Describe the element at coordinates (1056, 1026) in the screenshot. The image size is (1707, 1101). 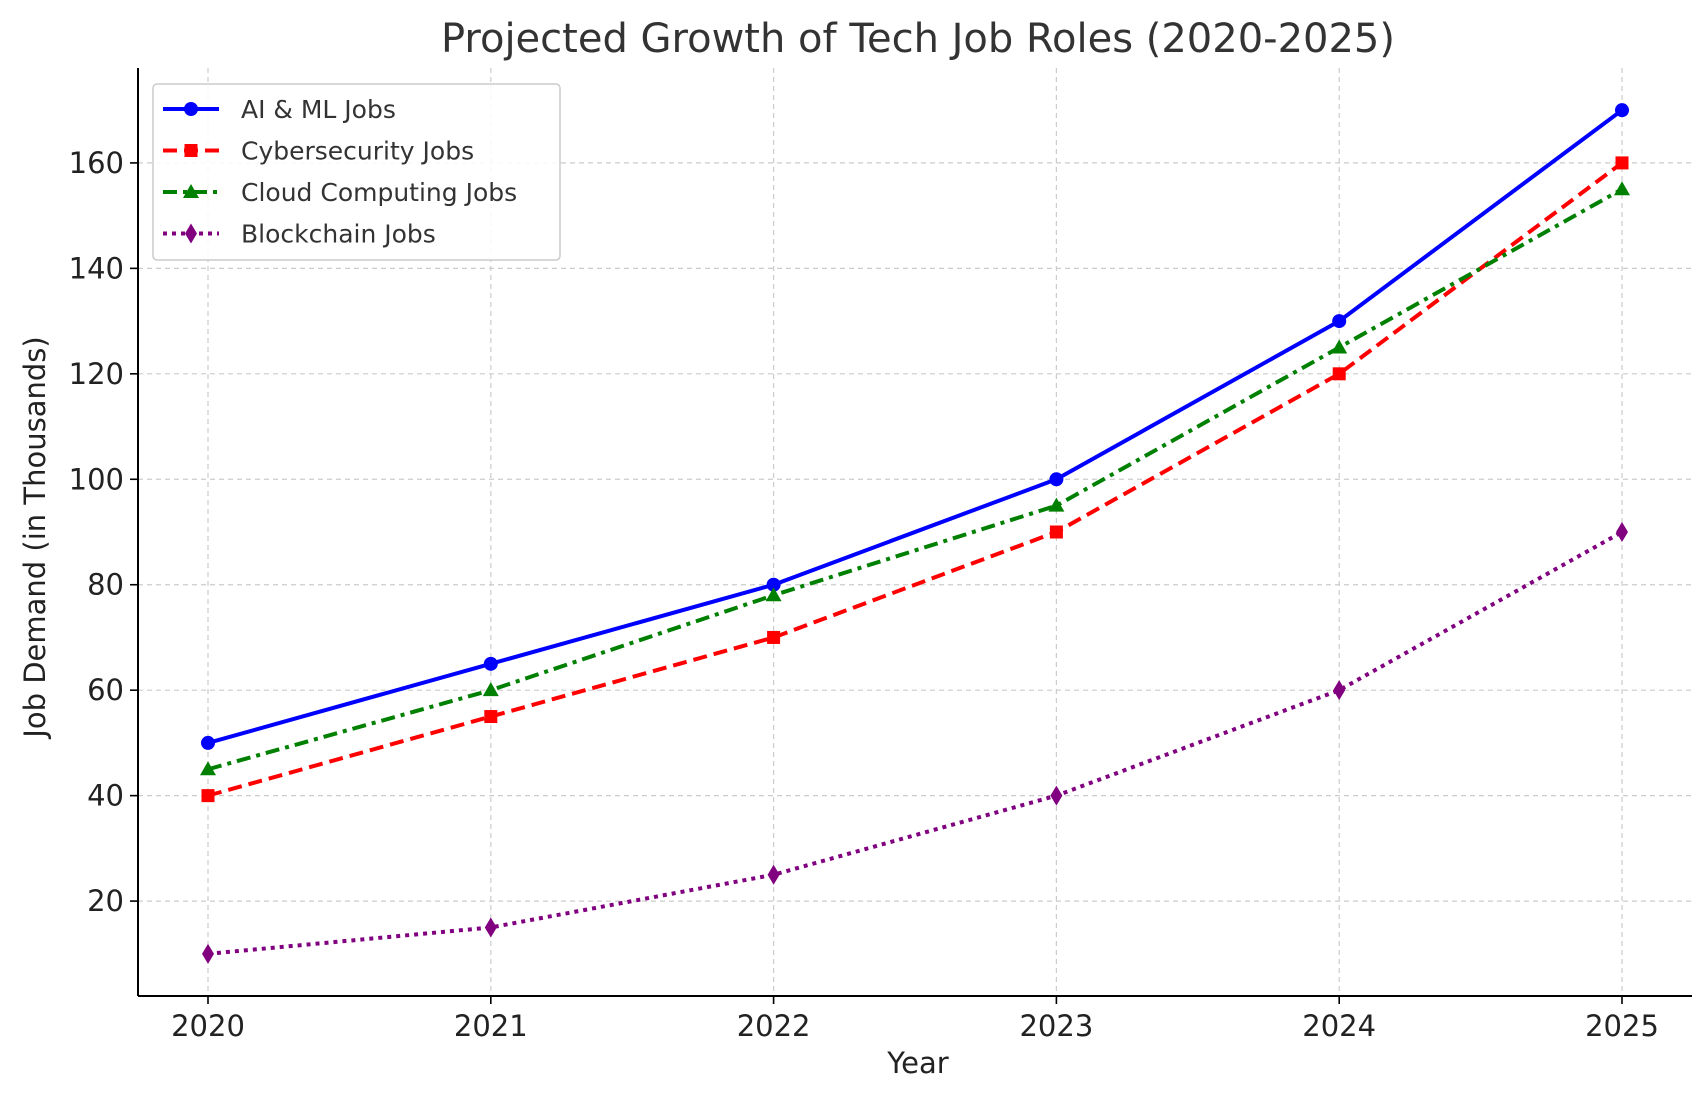
I see `x-tick-label: 2023` at that location.